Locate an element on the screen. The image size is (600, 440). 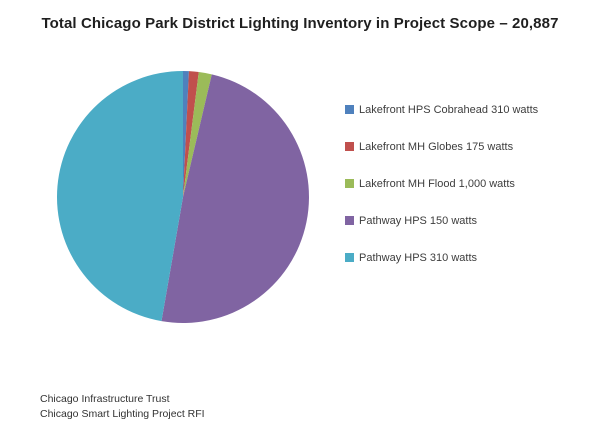
legend-item: Lakefront MH Flood 1,000 watts is located at coordinates (441, 183).